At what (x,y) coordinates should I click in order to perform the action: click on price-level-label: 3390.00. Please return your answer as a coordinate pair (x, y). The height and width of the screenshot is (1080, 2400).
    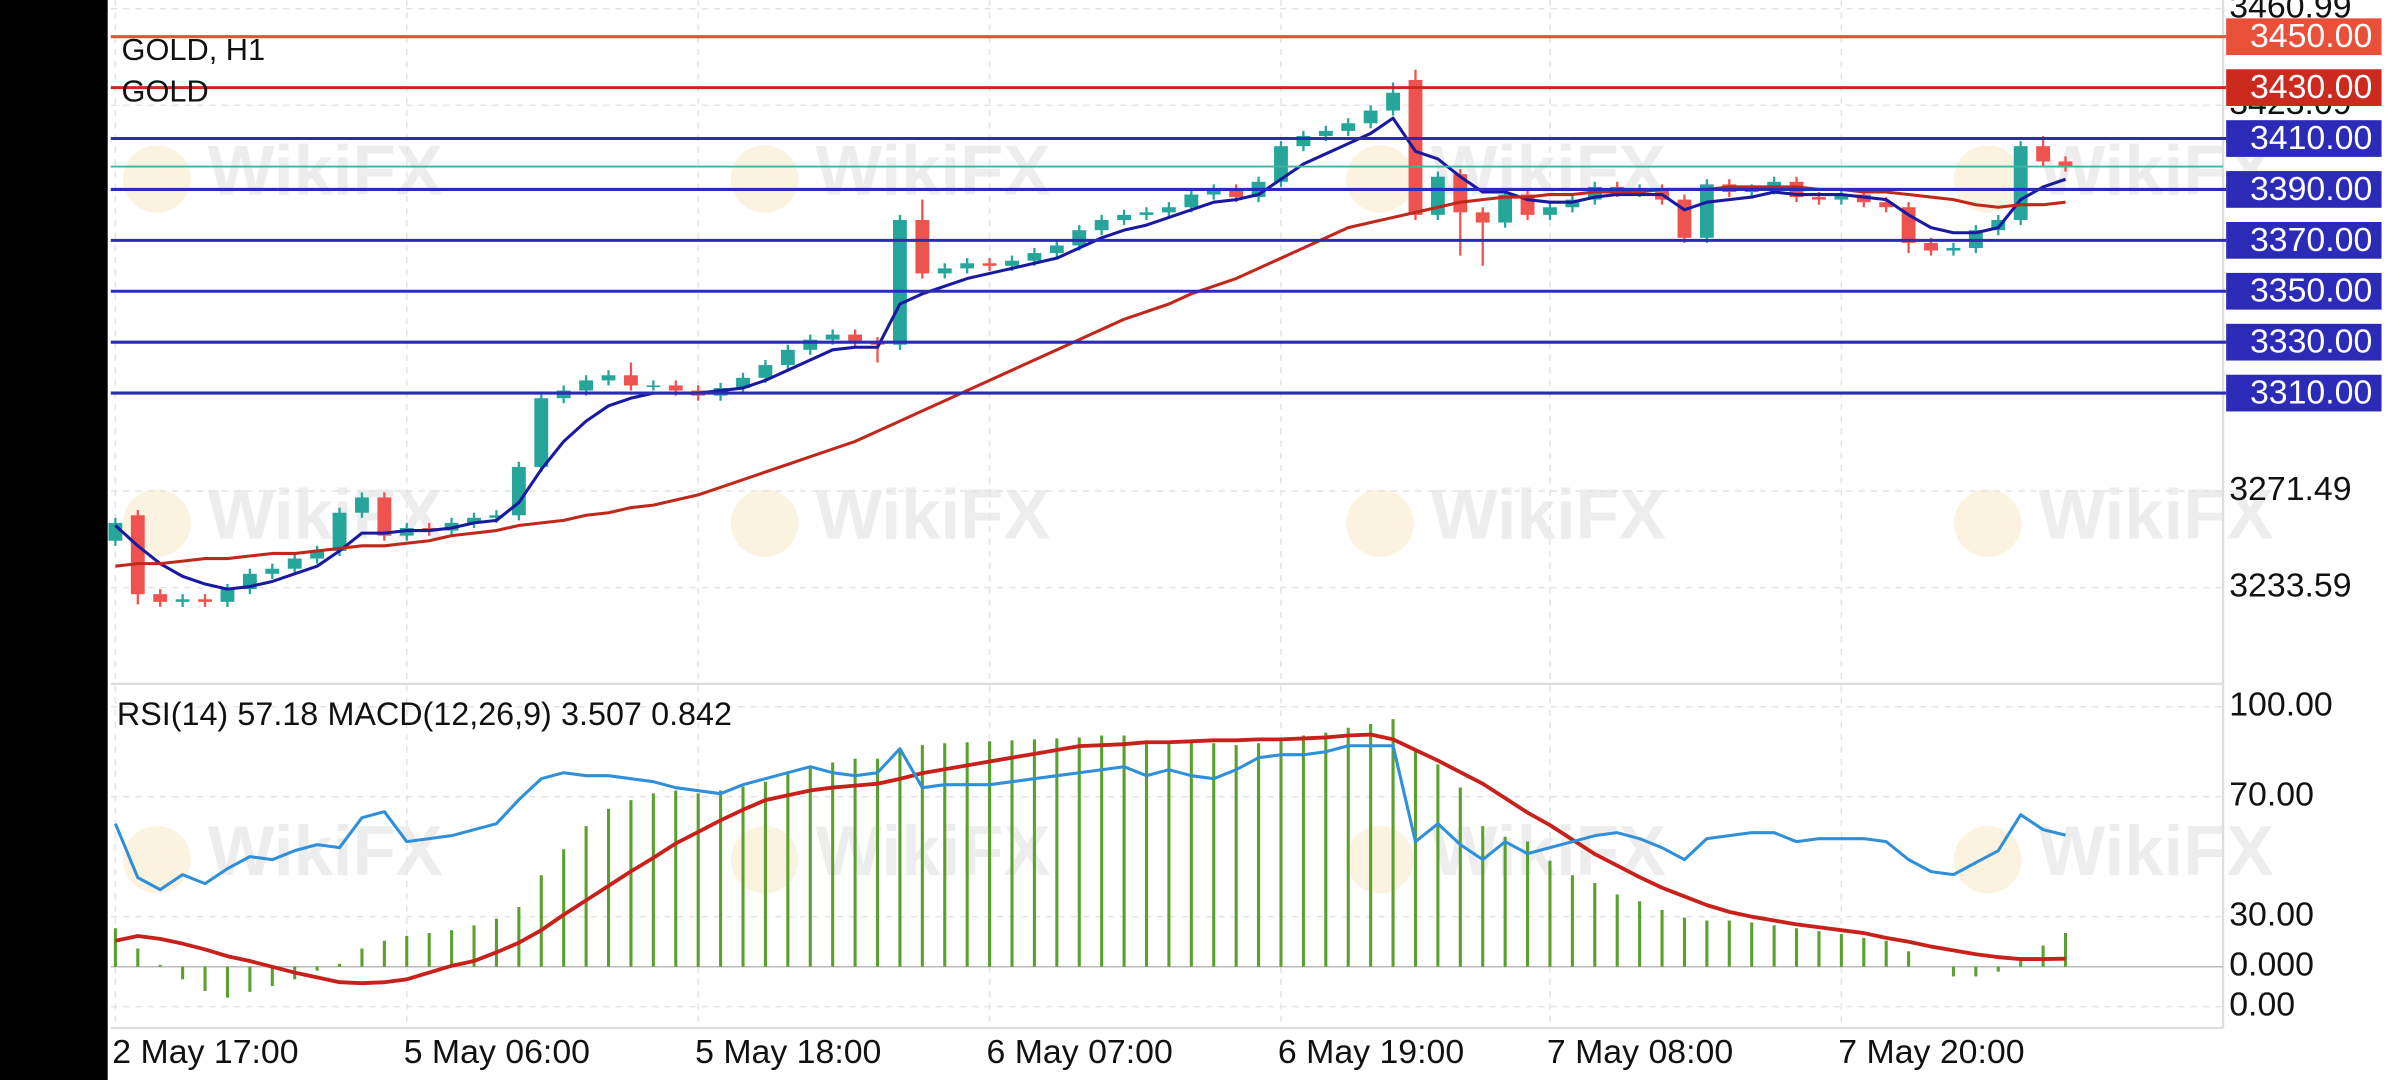
    Looking at the image, I should click on (2311, 189).